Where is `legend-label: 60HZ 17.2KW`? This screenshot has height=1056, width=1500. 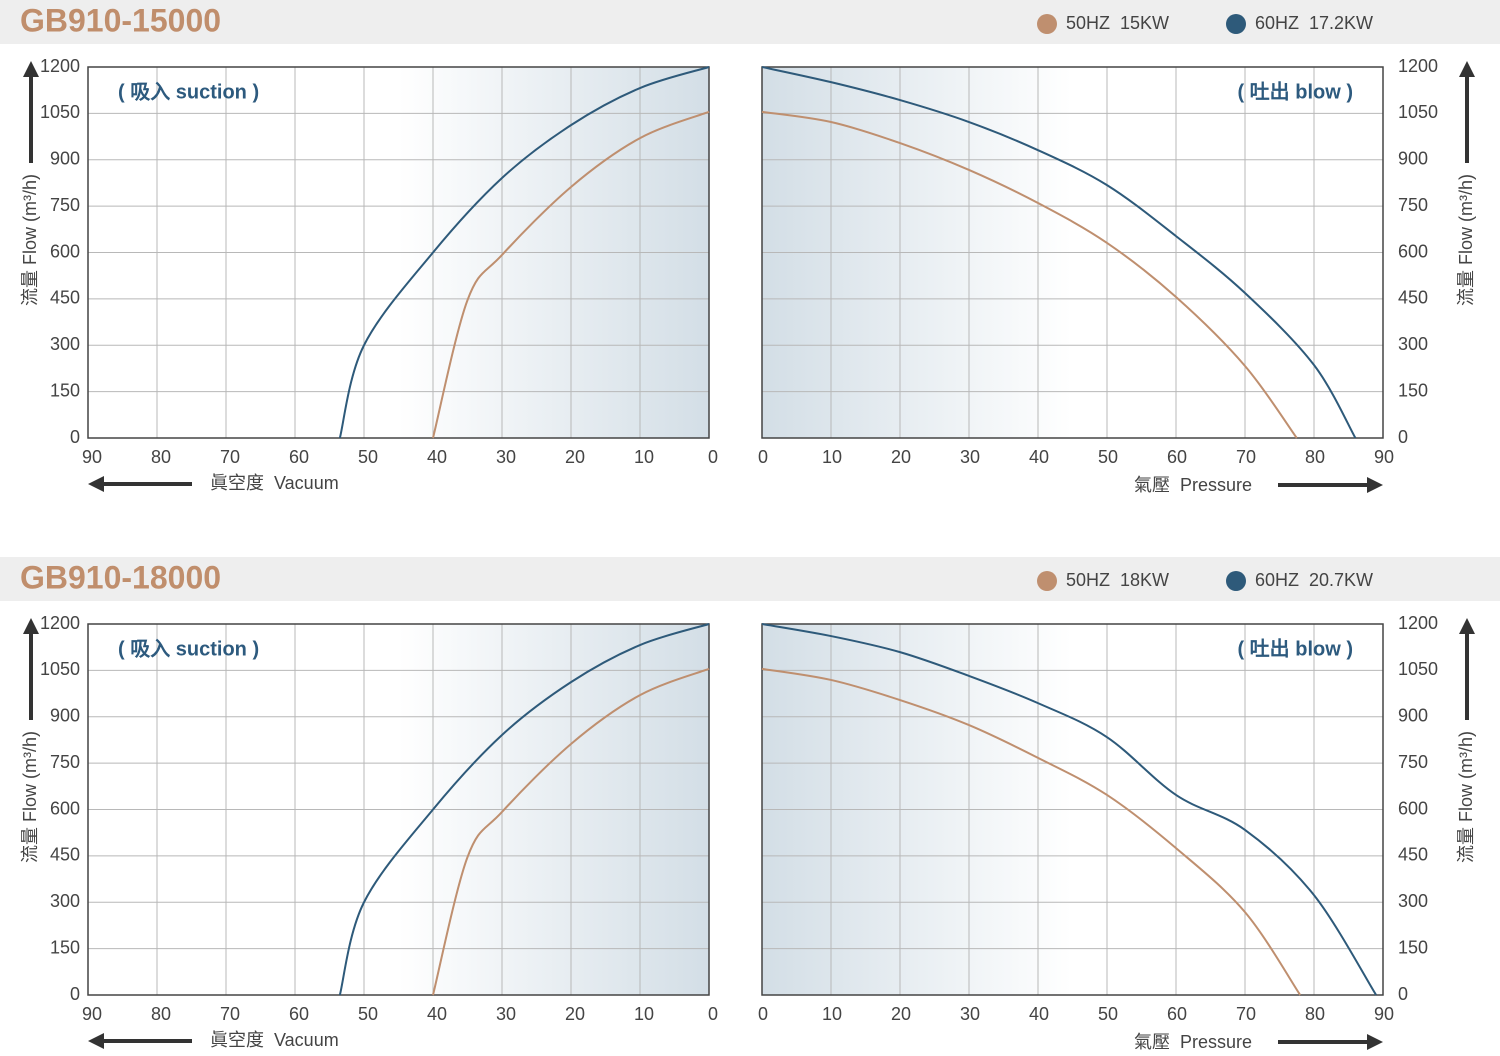
legend-label: 60HZ 17.2KW is located at coordinates (1314, 23).